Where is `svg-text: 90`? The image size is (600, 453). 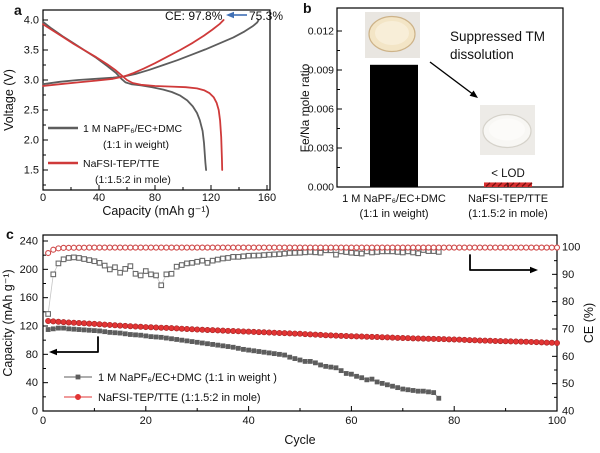 svg-text: 90 is located at coordinates (568, 275).